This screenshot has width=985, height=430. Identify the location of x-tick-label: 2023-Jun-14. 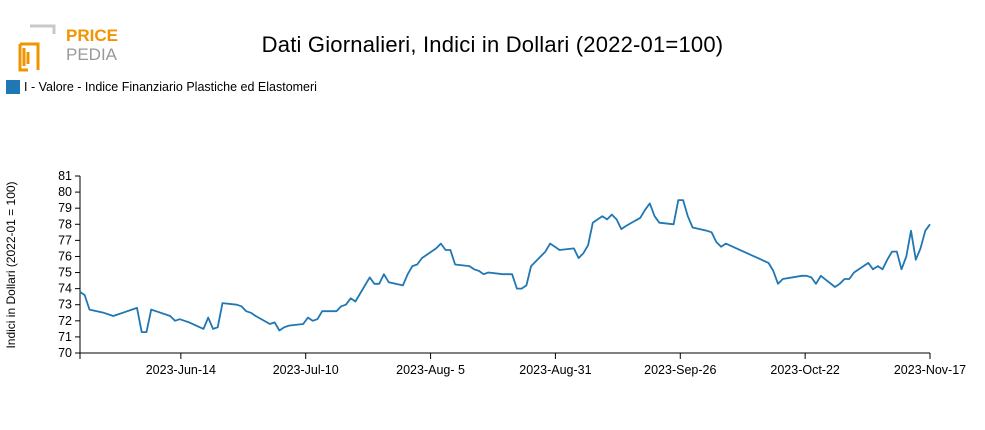
(181, 370).